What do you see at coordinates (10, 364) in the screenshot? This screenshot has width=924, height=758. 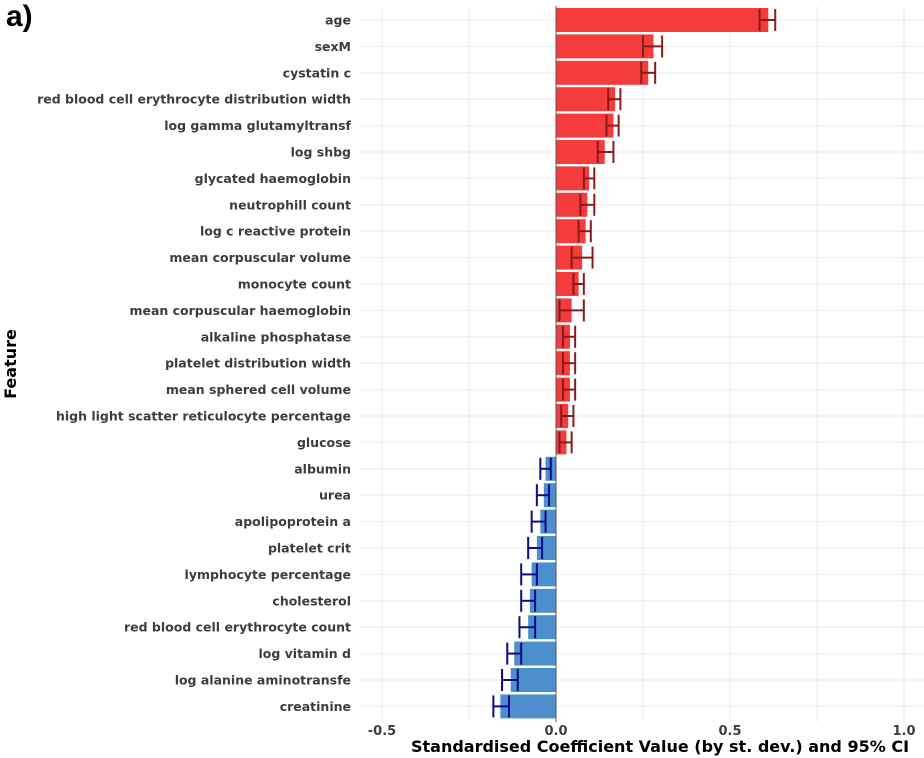 I see `y-axis-title: Feature` at bounding box center [10, 364].